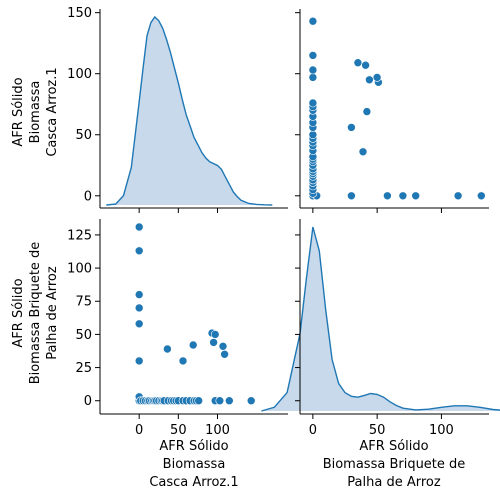  Describe the element at coordinates (35, 112) in the screenshot. I see `y-label-row1-line2: Biomassa` at that location.